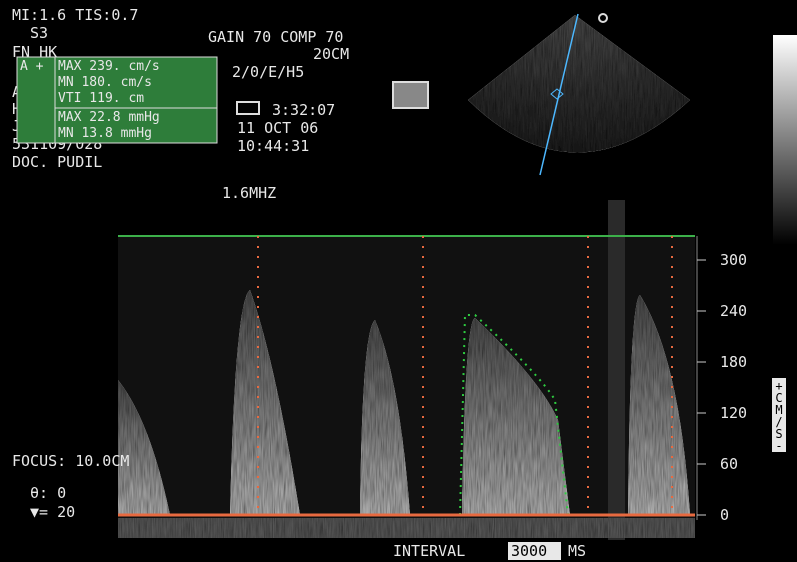 The height and width of the screenshot is (562, 797). I want to click on gap, so click(616, 370).